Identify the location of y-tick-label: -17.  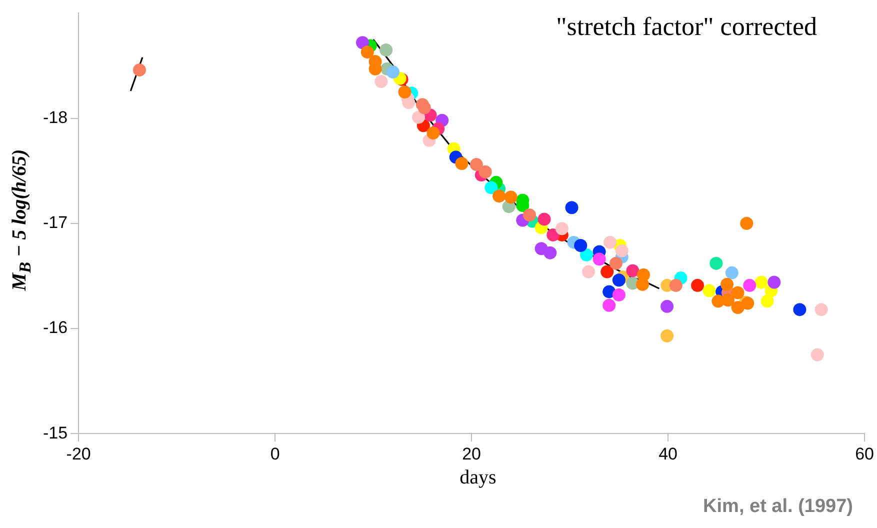
(55, 222).